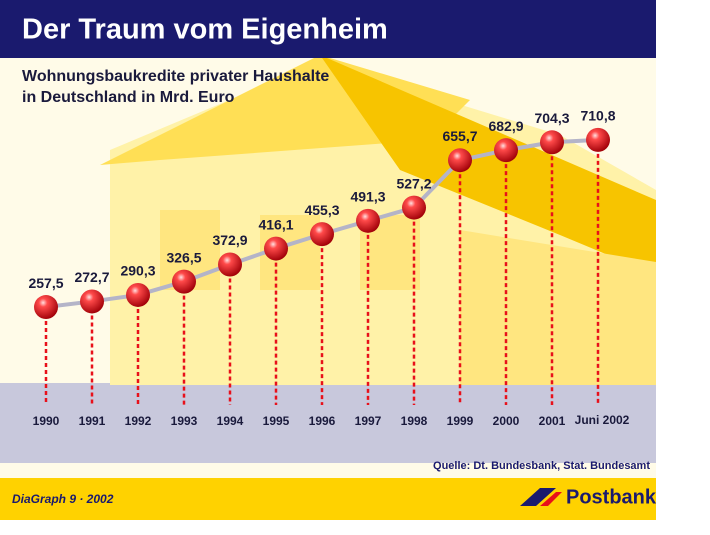 Image resolution: width=710 pixels, height=535 pixels. What do you see at coordinates (230, 421) in the screenshot?
I see `x-tick-label: 1994` at bounding box center [230, 421].